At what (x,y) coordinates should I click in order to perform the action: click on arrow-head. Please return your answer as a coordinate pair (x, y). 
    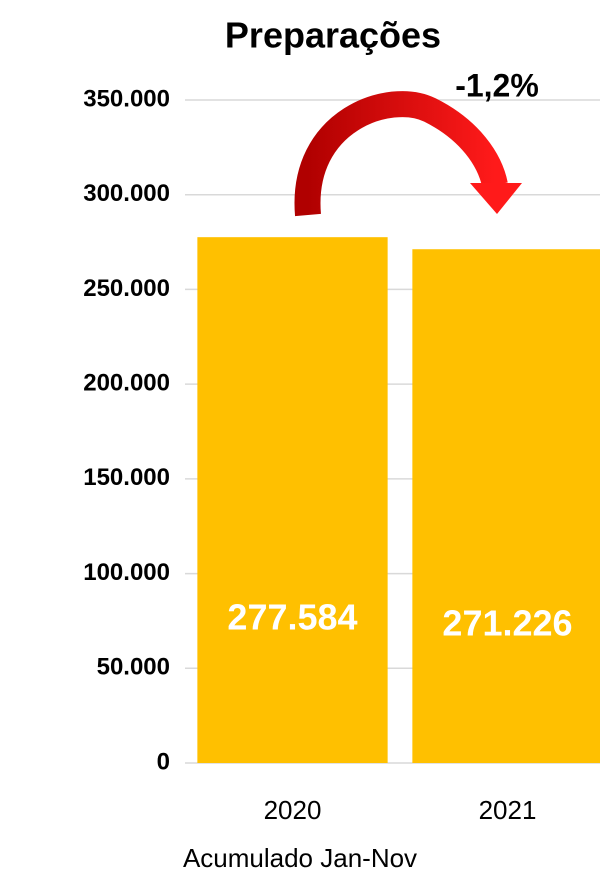
    Looking at the image, I should click on (496, 198).